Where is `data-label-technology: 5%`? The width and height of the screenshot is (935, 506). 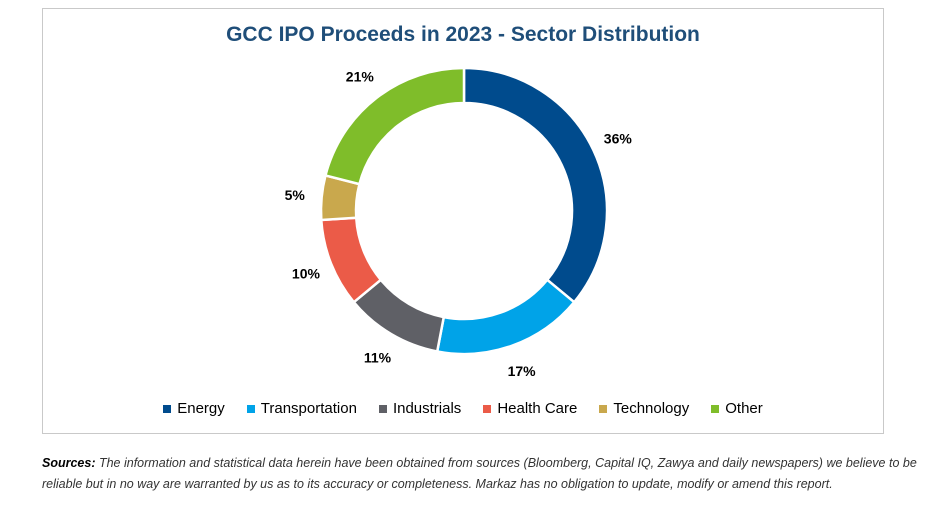 data-label-technology: 5% is located at coordinates (295, 195).